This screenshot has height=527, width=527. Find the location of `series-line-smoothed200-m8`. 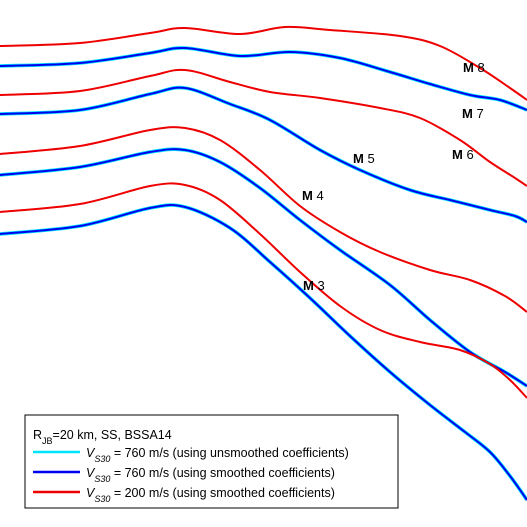

series-line-smoothed200-m8 is located at coordinates (263, 63).